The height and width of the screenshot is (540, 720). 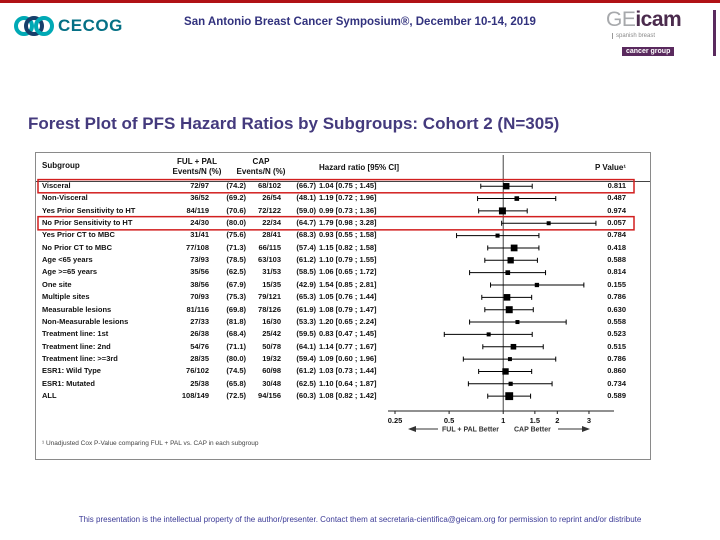 What do you see at coordinates (348, 321) in the screenshot?
I see `cell-hazard-ratio: 1.20 [0.65 ; 2.24]` at bounding box center [348, 321].